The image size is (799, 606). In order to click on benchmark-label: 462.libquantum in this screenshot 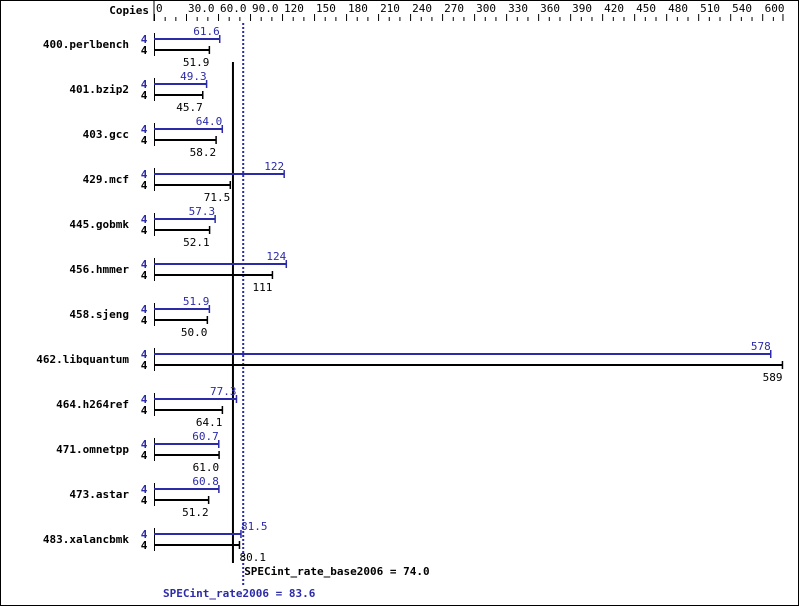, I will do `click(82, 359)`.